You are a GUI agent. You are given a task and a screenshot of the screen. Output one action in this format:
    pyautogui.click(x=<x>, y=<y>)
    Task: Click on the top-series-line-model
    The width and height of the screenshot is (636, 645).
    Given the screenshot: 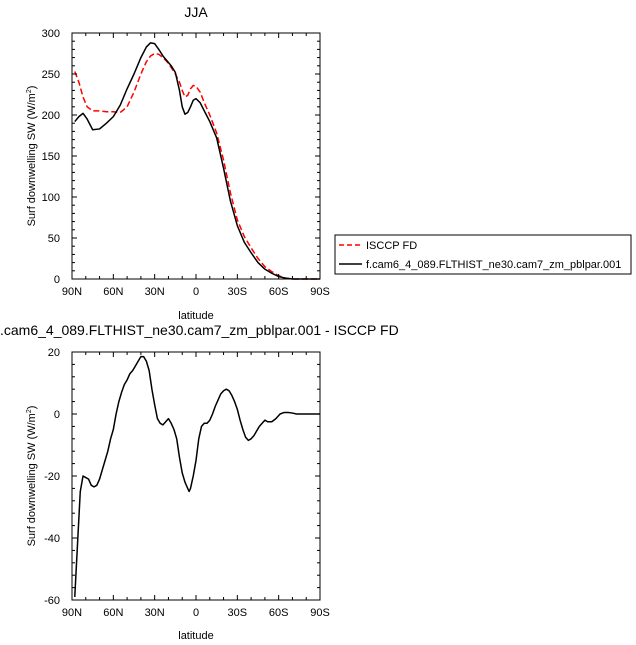 What is the action you would take?
    pyautogui.click(x=197, y=161)
    